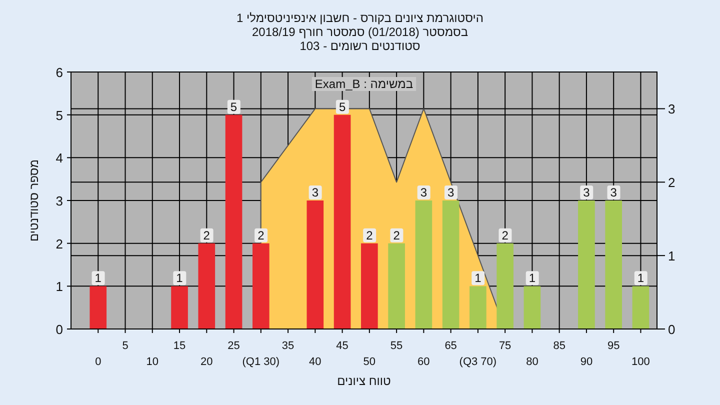 Image resolution: width=720 pixels, height=405 pixels. I want to click on x-tick-label: 90, so click(586, 362).